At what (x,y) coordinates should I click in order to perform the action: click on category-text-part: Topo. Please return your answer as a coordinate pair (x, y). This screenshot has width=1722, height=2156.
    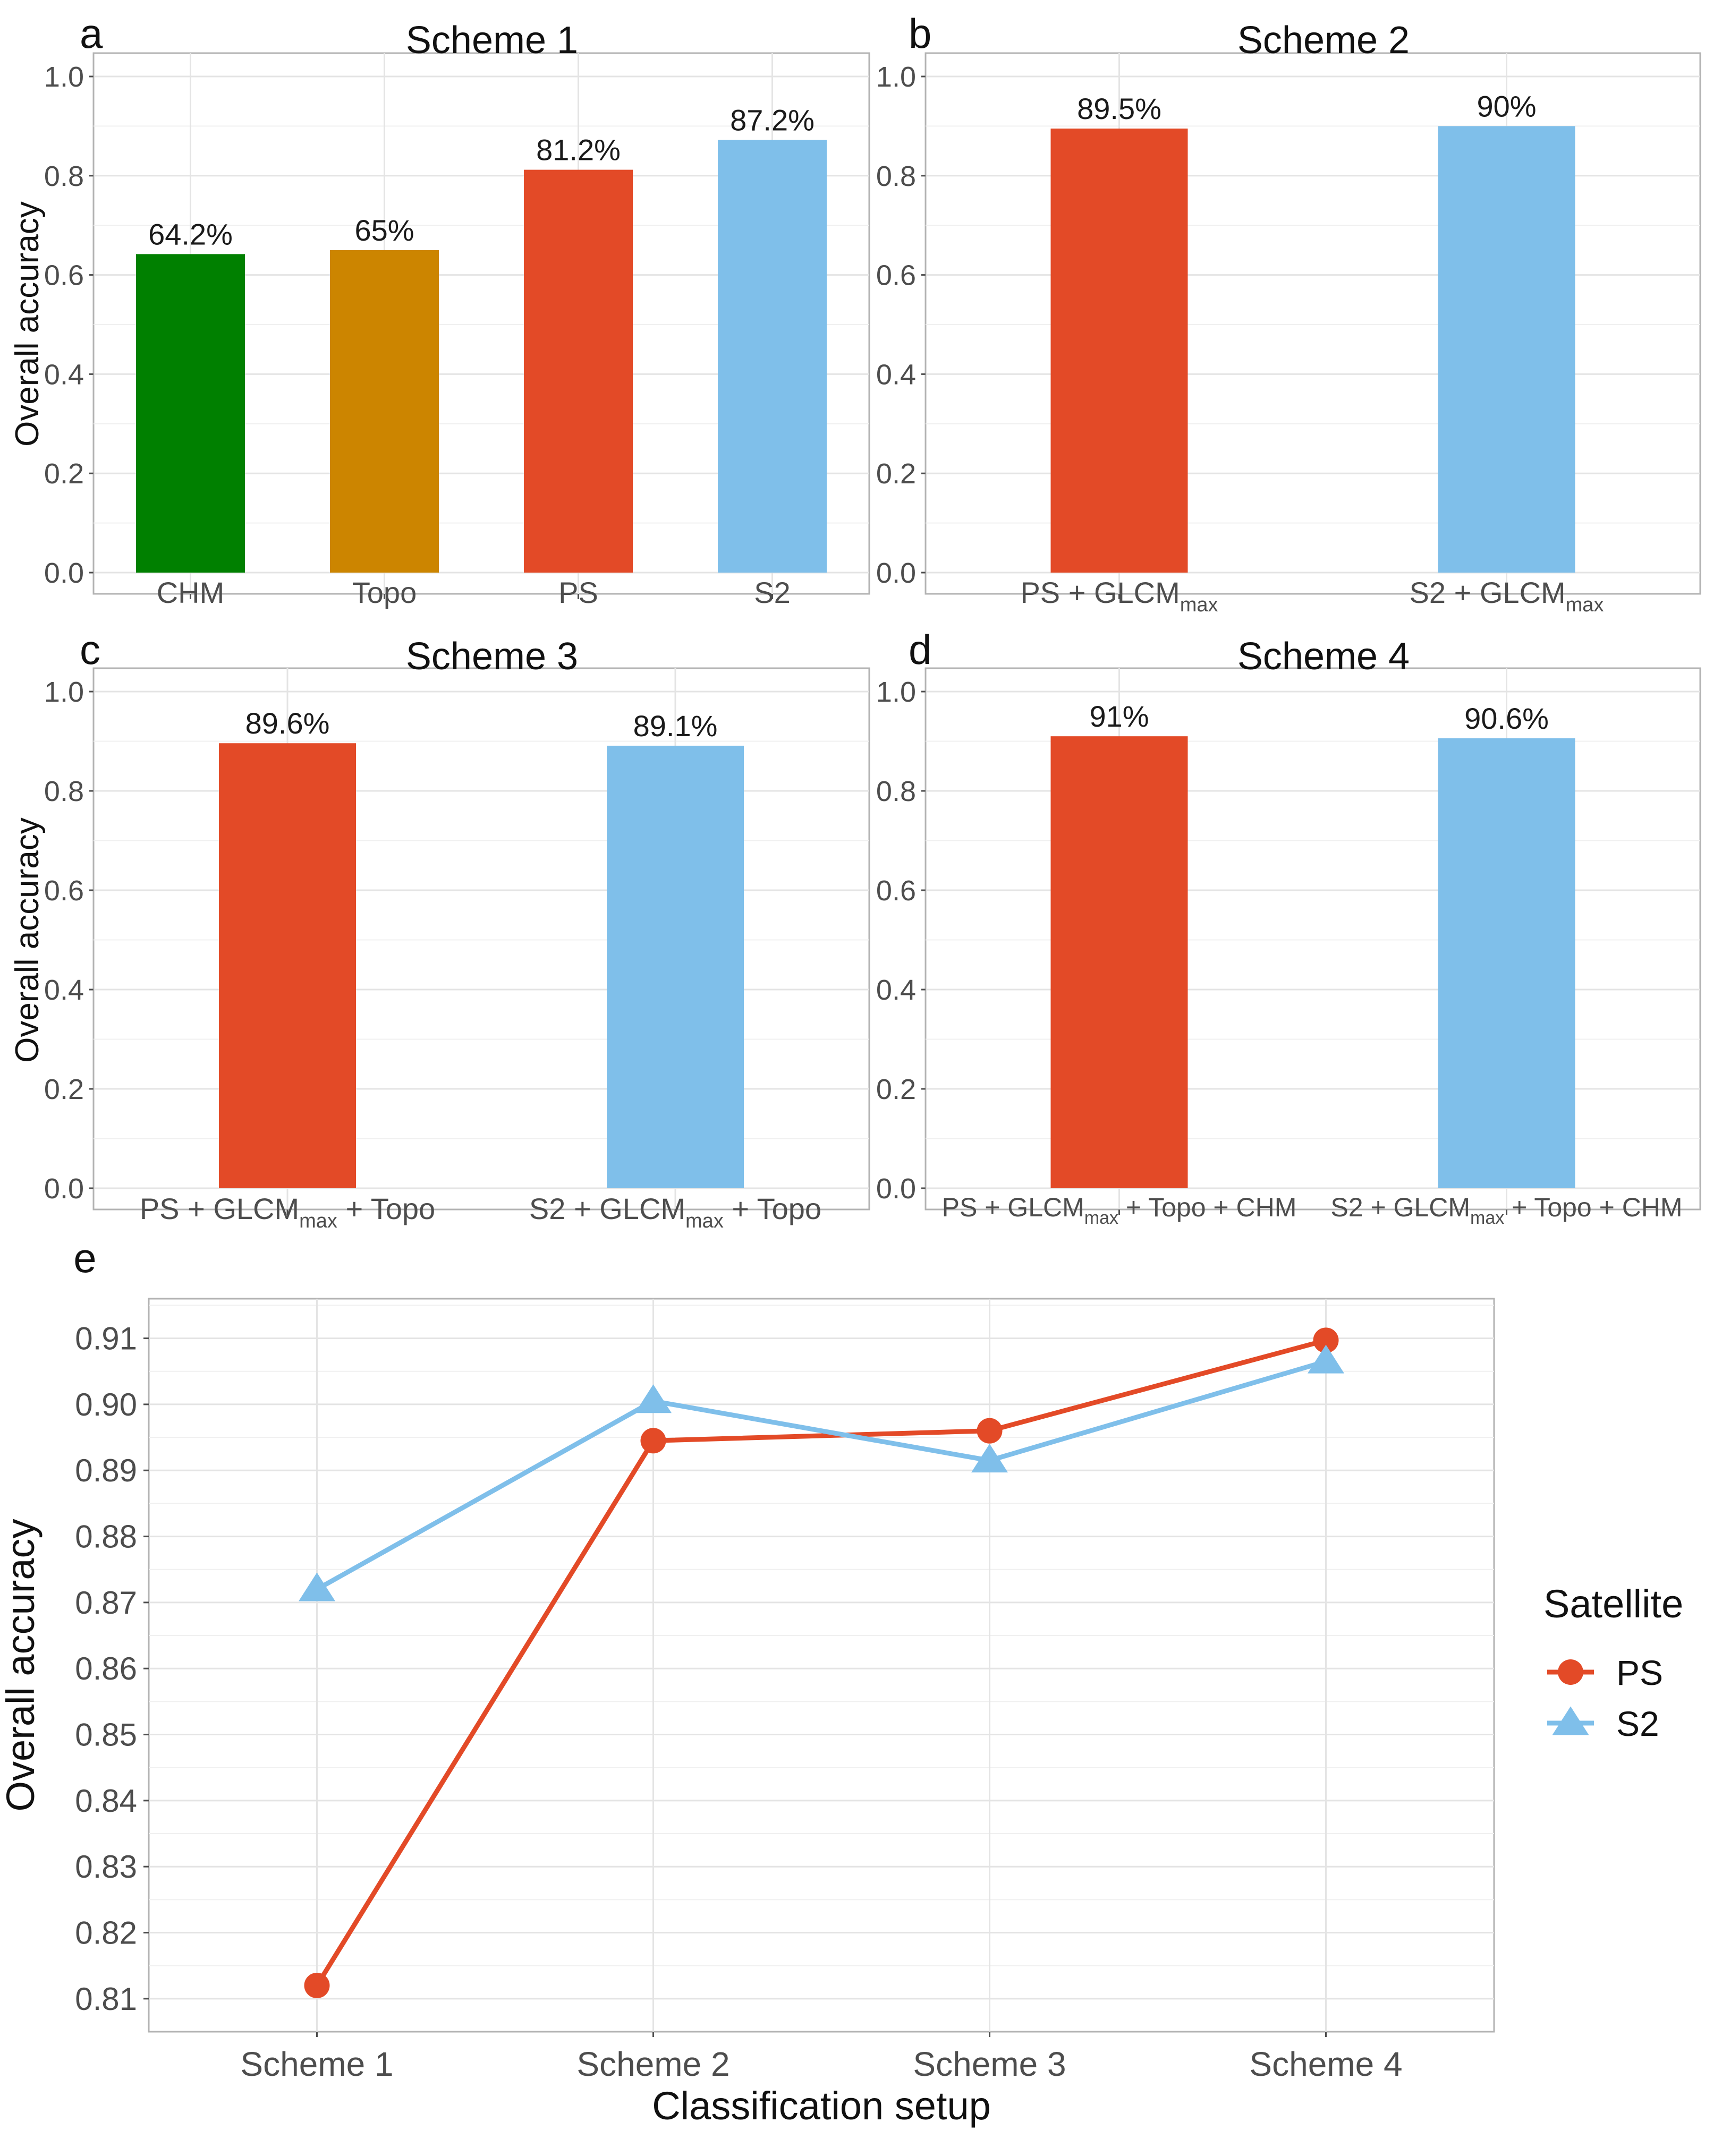
    Looking at the image, I should click on (384, 592).